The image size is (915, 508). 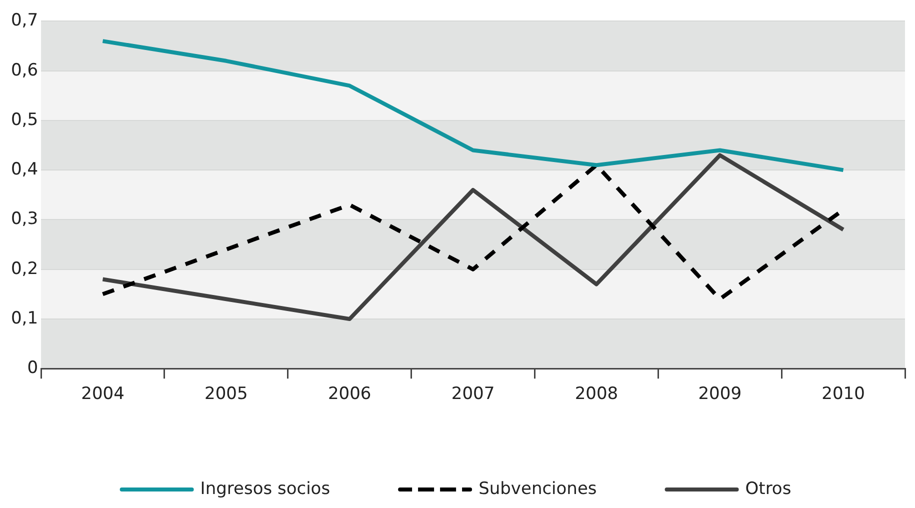 I want to click on x-tick-label: 2009, so click(x=720, y=394).